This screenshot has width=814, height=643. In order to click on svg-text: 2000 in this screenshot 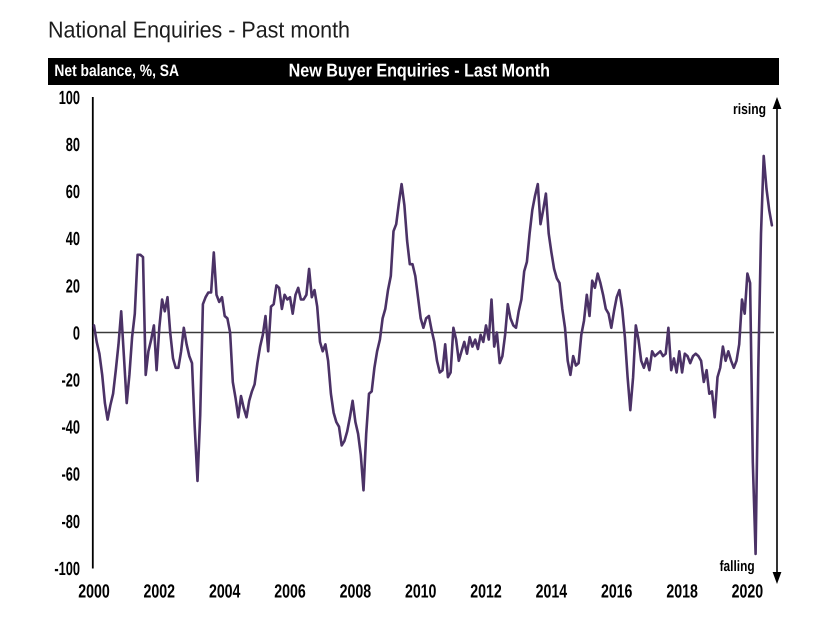, I will do `click(94, 592)`.